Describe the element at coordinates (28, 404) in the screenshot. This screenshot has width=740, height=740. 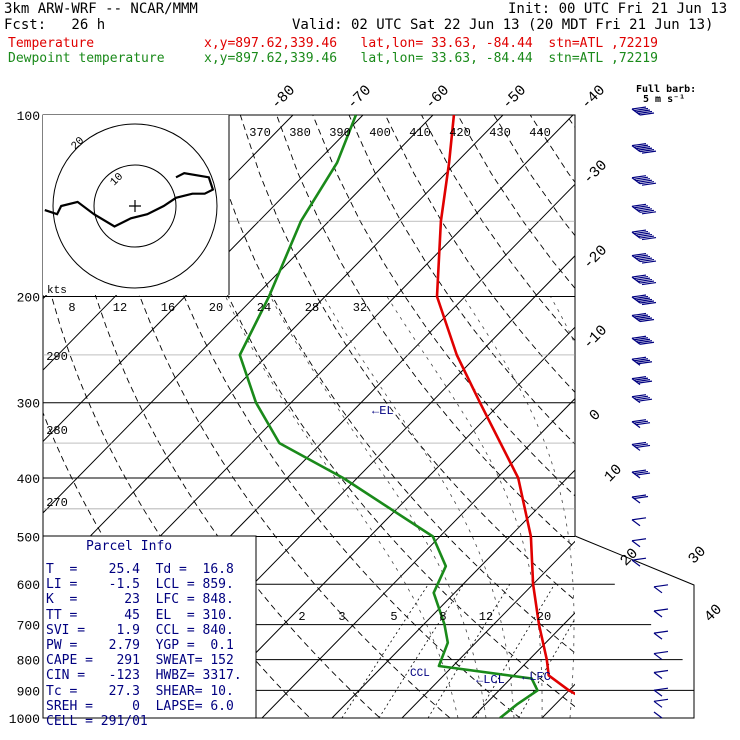
I see `pressure-tick-label: 300` at that location.